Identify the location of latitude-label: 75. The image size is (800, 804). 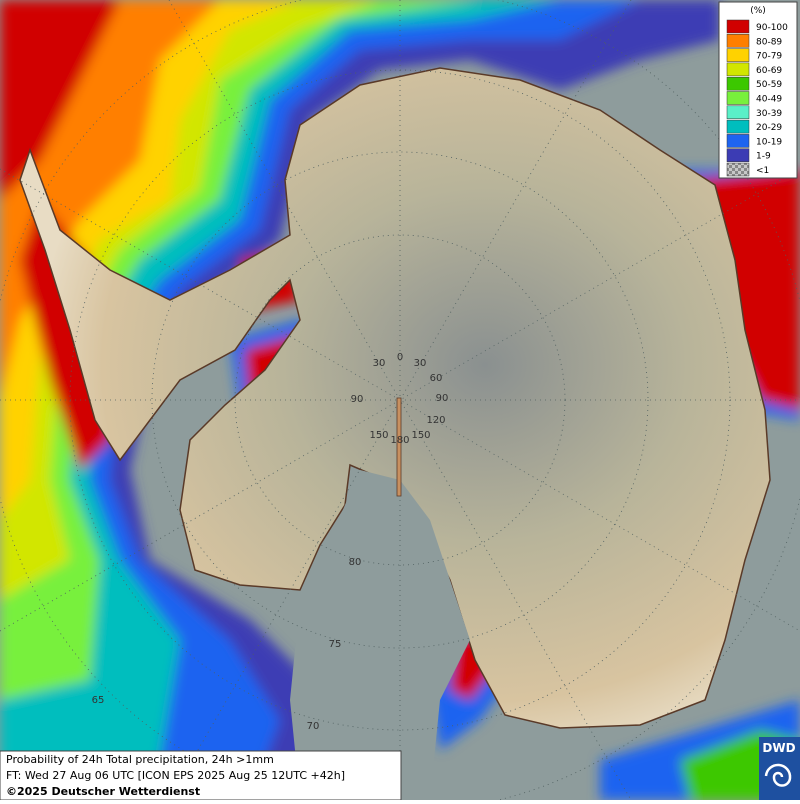
(335, 644).